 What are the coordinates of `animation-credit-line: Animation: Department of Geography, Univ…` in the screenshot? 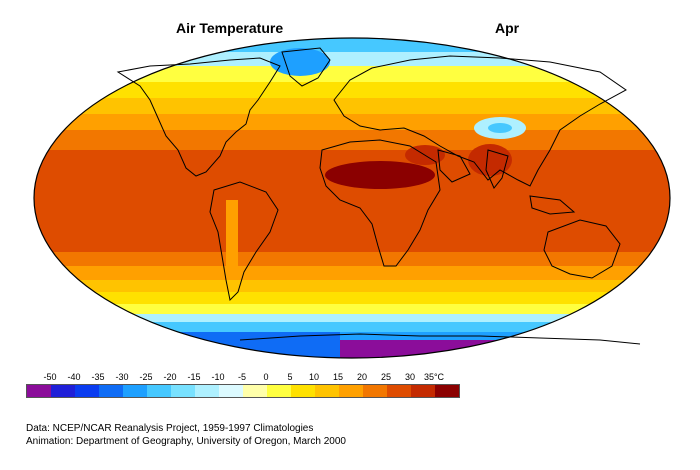 It's located at (186, 441).